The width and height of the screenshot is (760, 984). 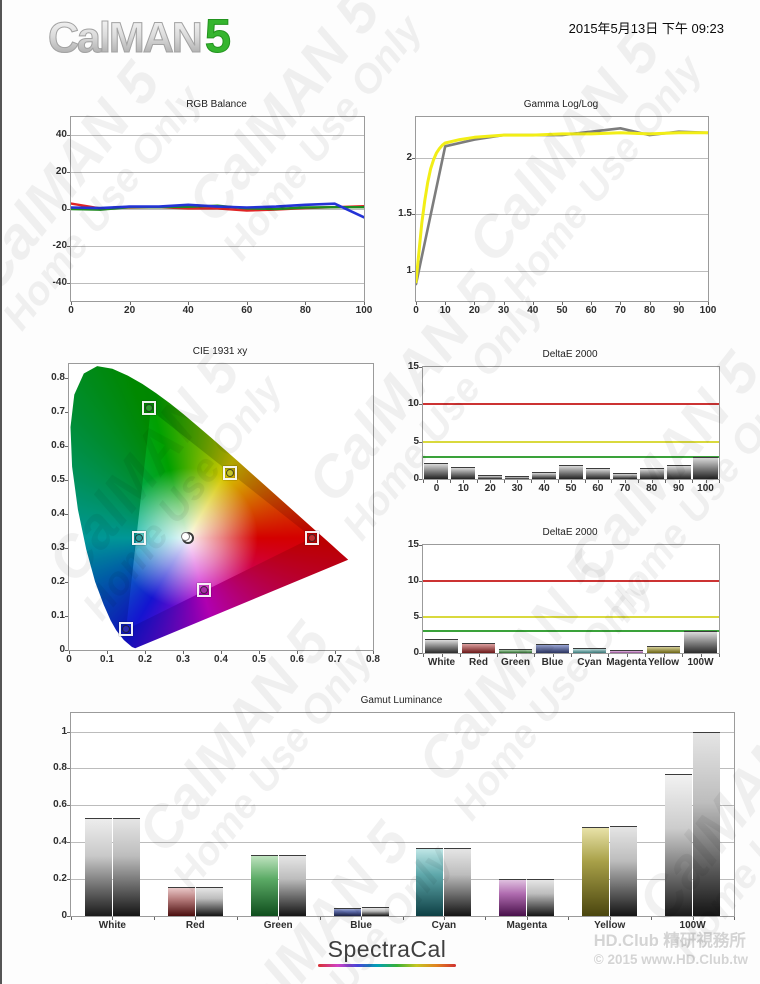 What do you see at coordinates (589, 650) in the screenshot?
I see `bar-Cyan` at bounding box center [589, 650].